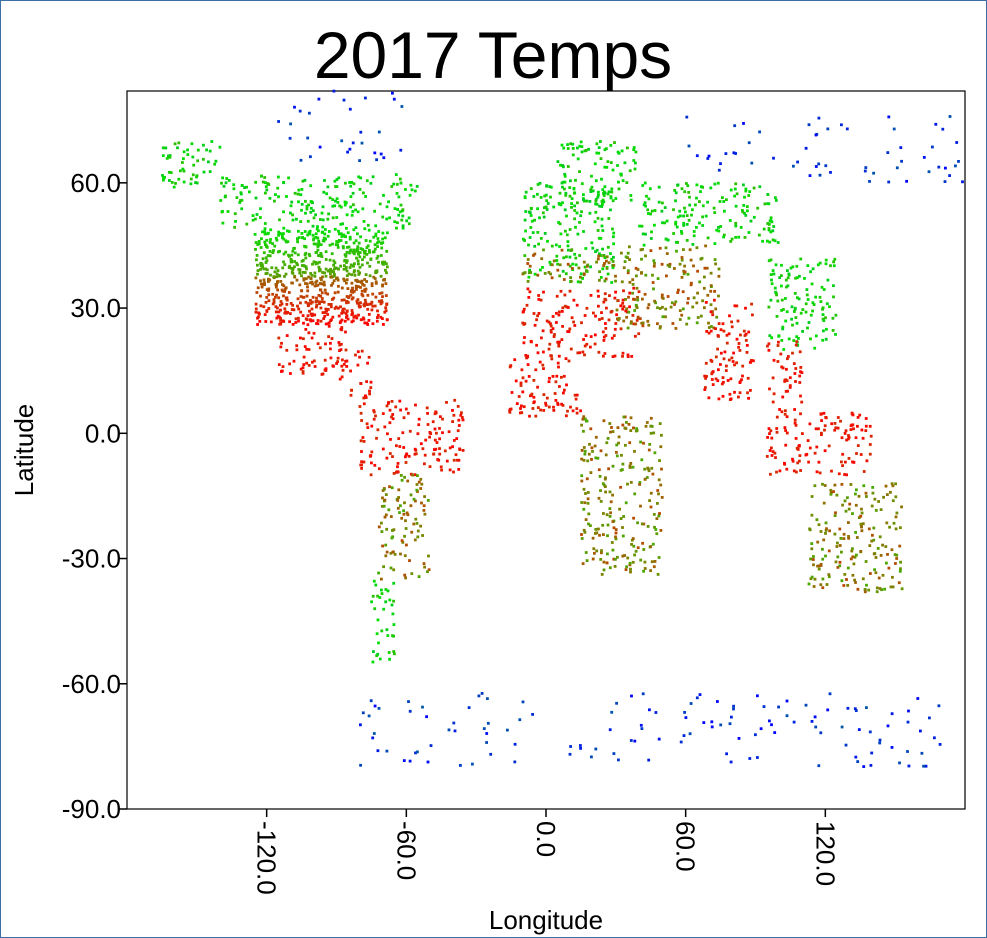  I want to click on y-tick-label: -60.0, so click(91, 684).